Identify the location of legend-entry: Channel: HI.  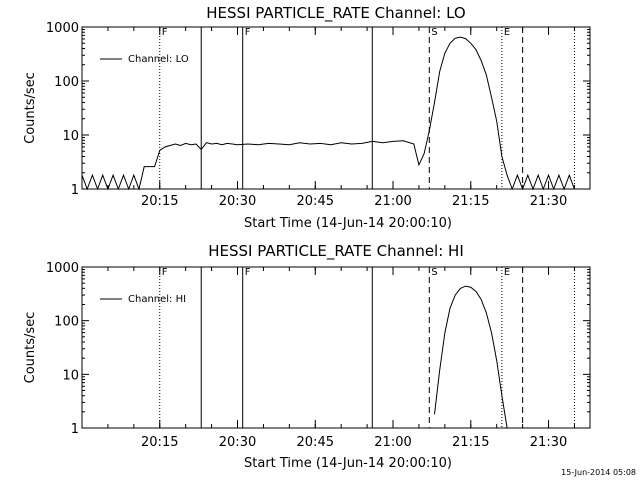
(157, 299).